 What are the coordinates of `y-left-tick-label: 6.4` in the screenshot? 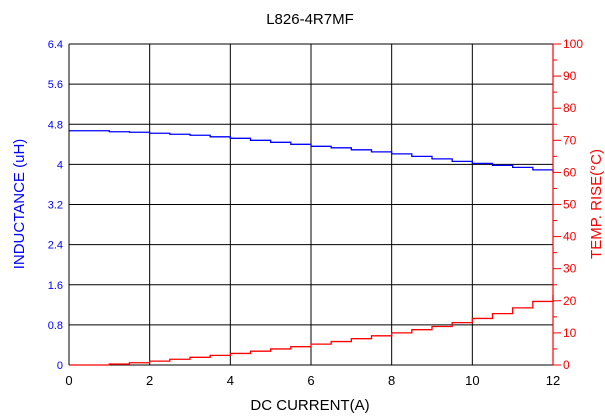 It's located at (55, 45).